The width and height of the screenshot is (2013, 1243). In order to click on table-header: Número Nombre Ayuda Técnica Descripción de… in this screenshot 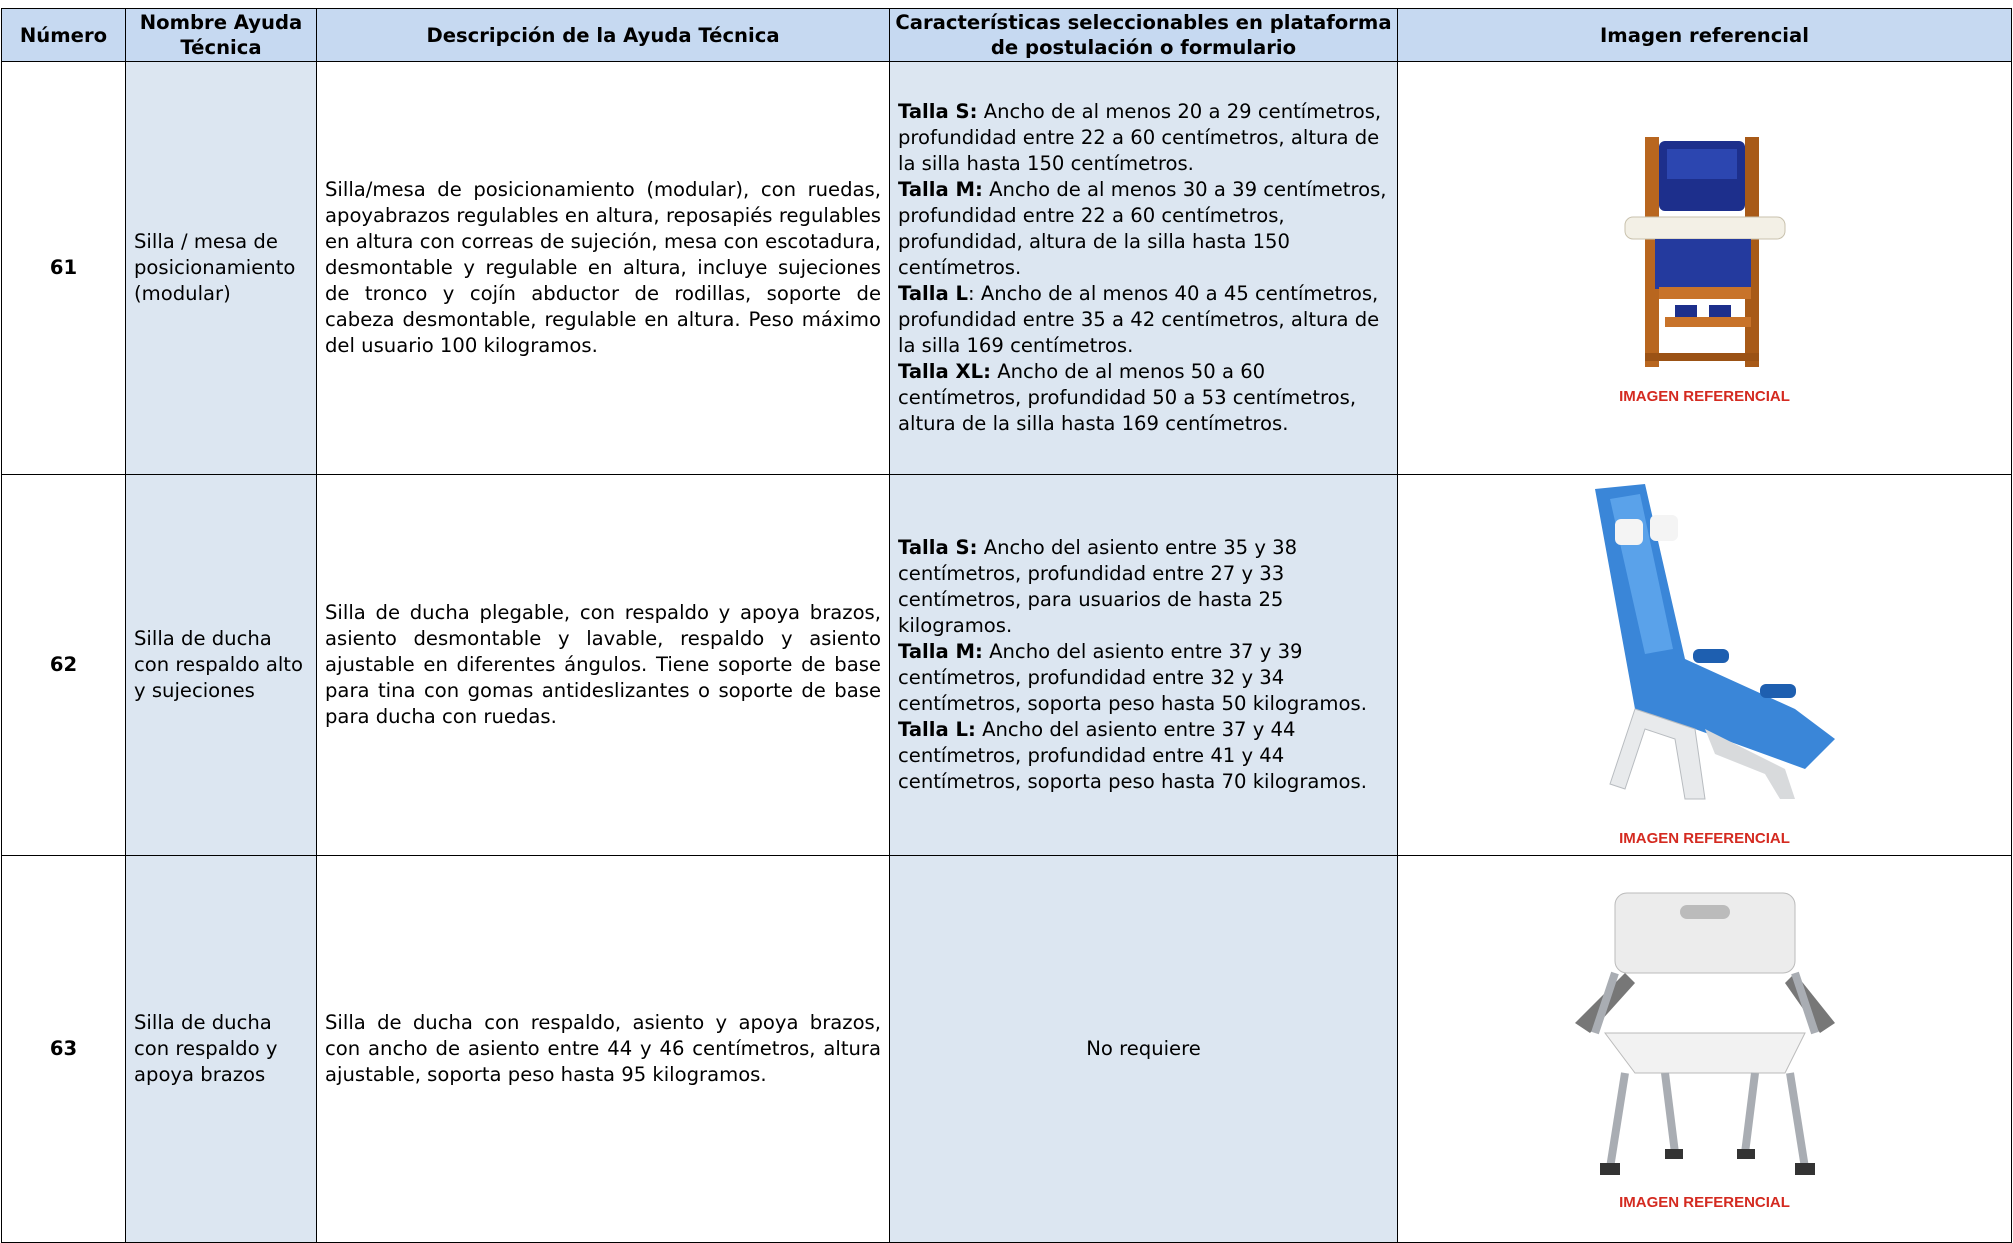, I will do `click(1006, 35)`.